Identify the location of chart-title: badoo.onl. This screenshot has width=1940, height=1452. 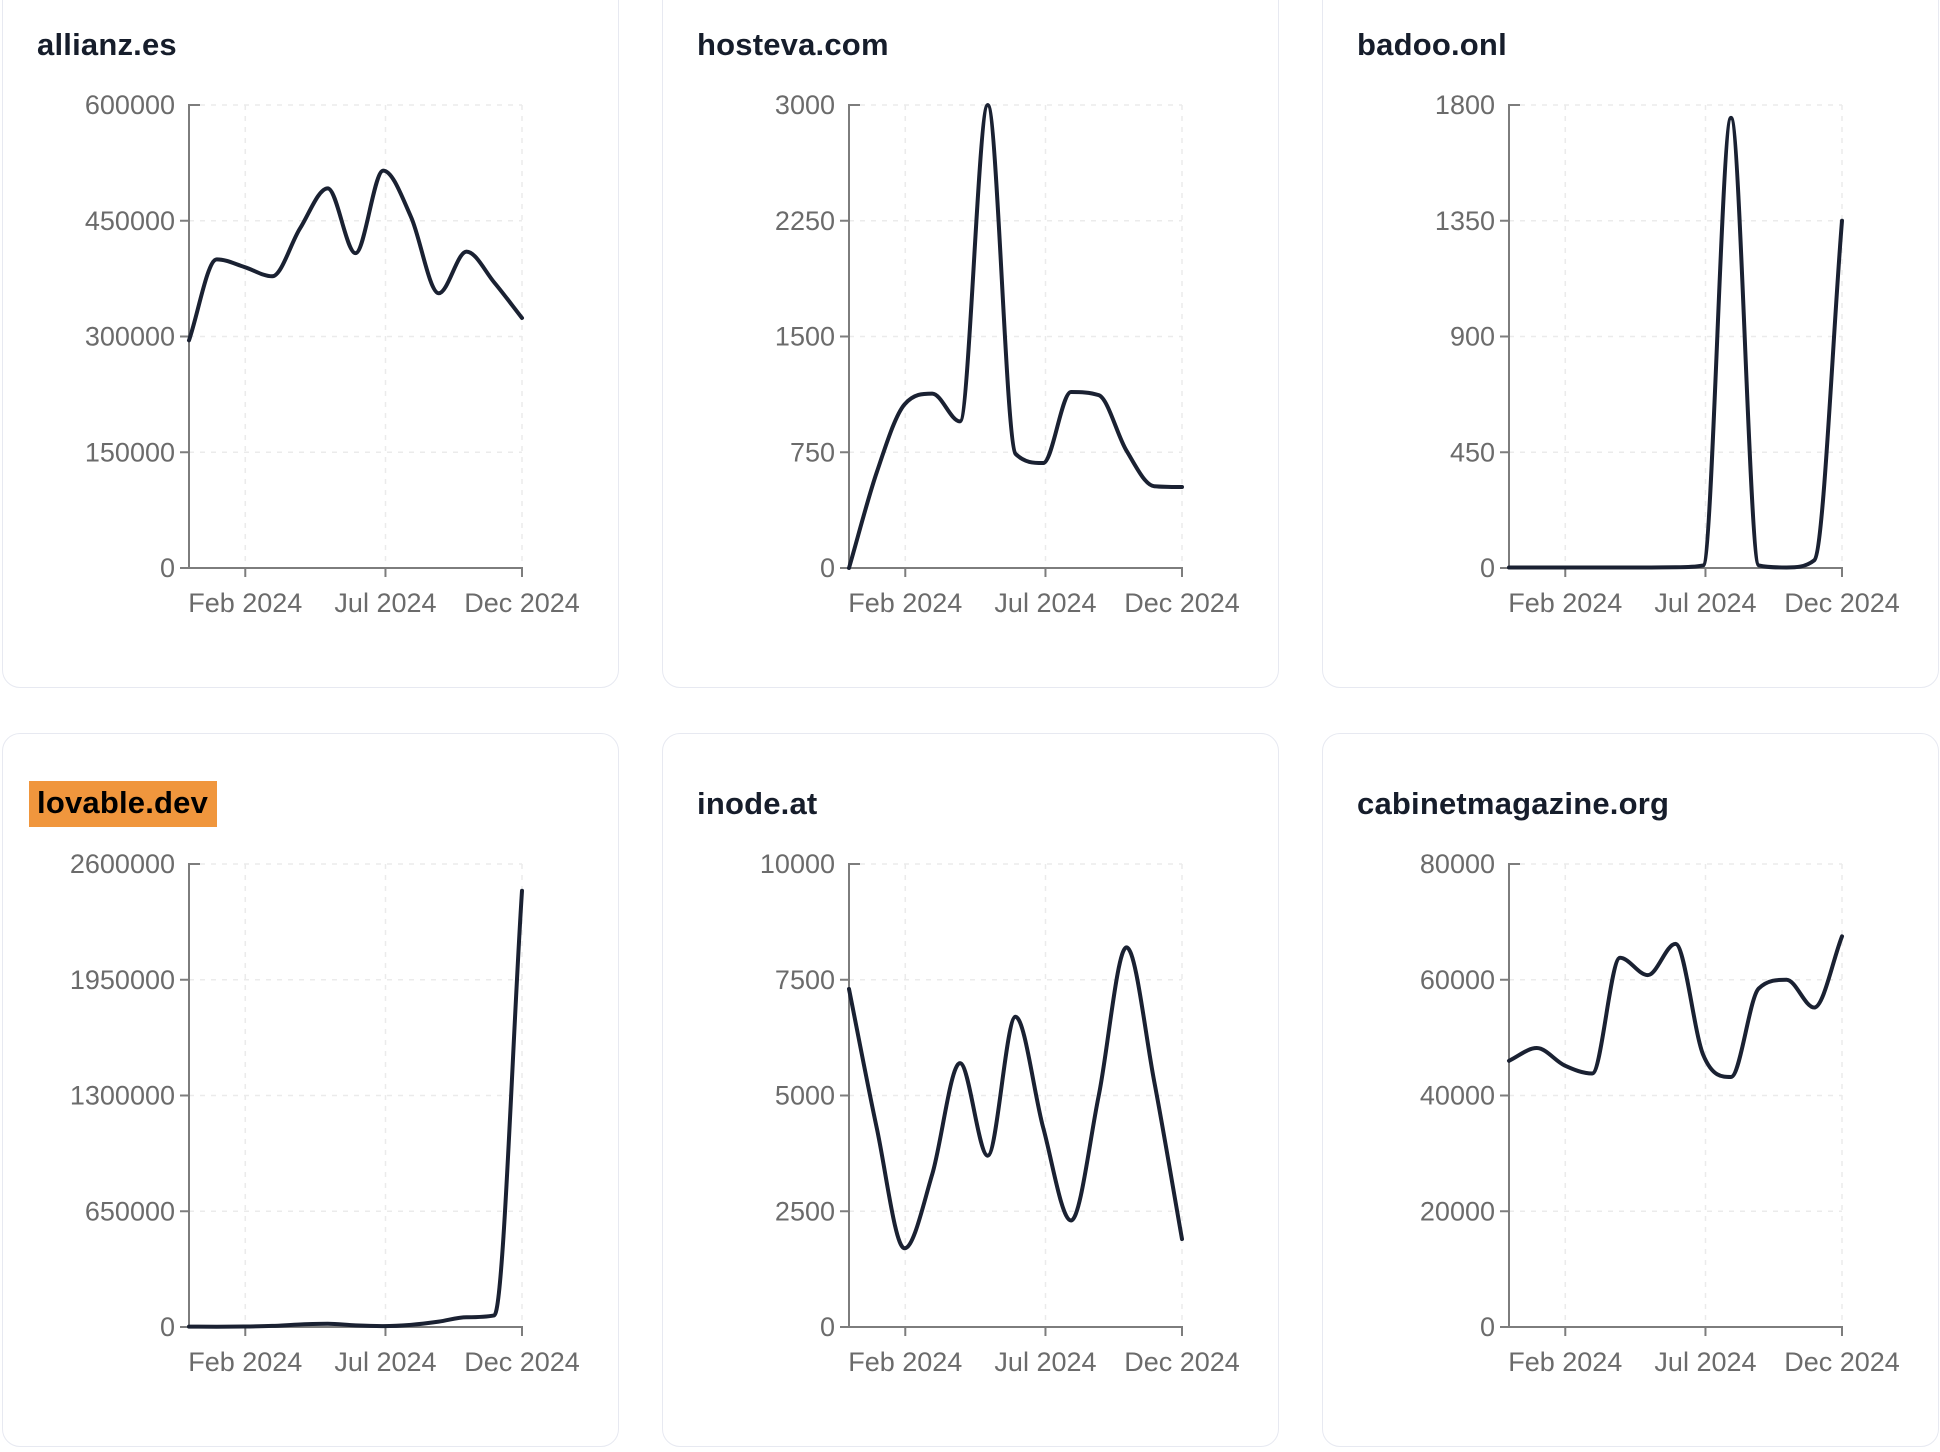
(1432, 44).